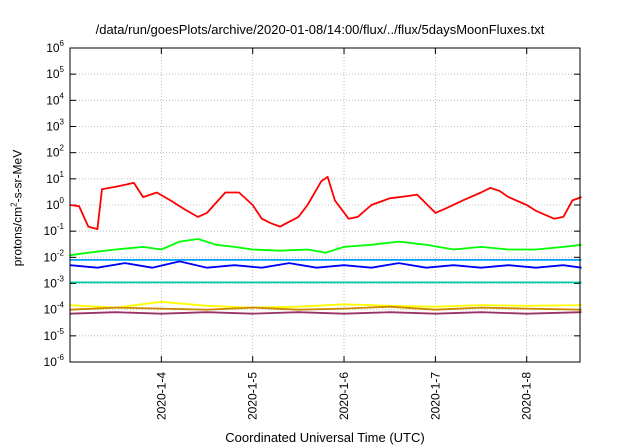 The height and width of the screenshot is (448, 640). What do you see at coordinates (54, 309) in the screenshot?
I see `y-tick-label: 10⁻⁴` at bounding box center [54, 309].